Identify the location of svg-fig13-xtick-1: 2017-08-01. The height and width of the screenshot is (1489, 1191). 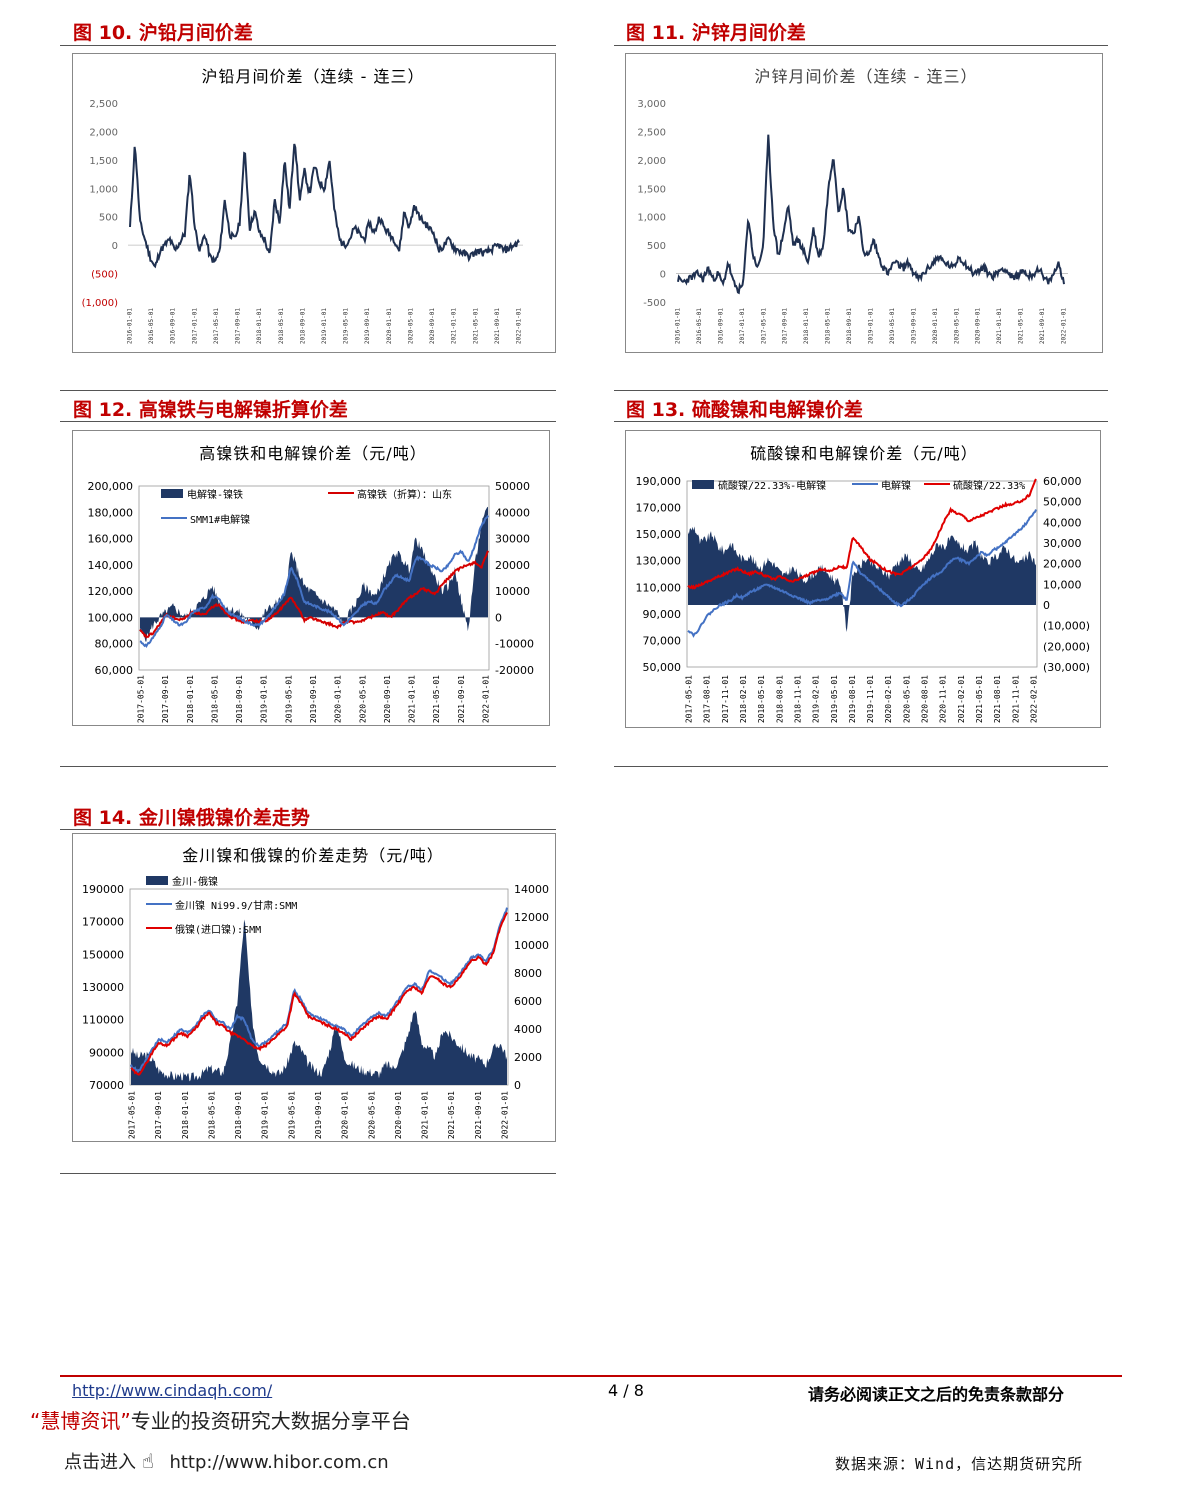
(707, 699).